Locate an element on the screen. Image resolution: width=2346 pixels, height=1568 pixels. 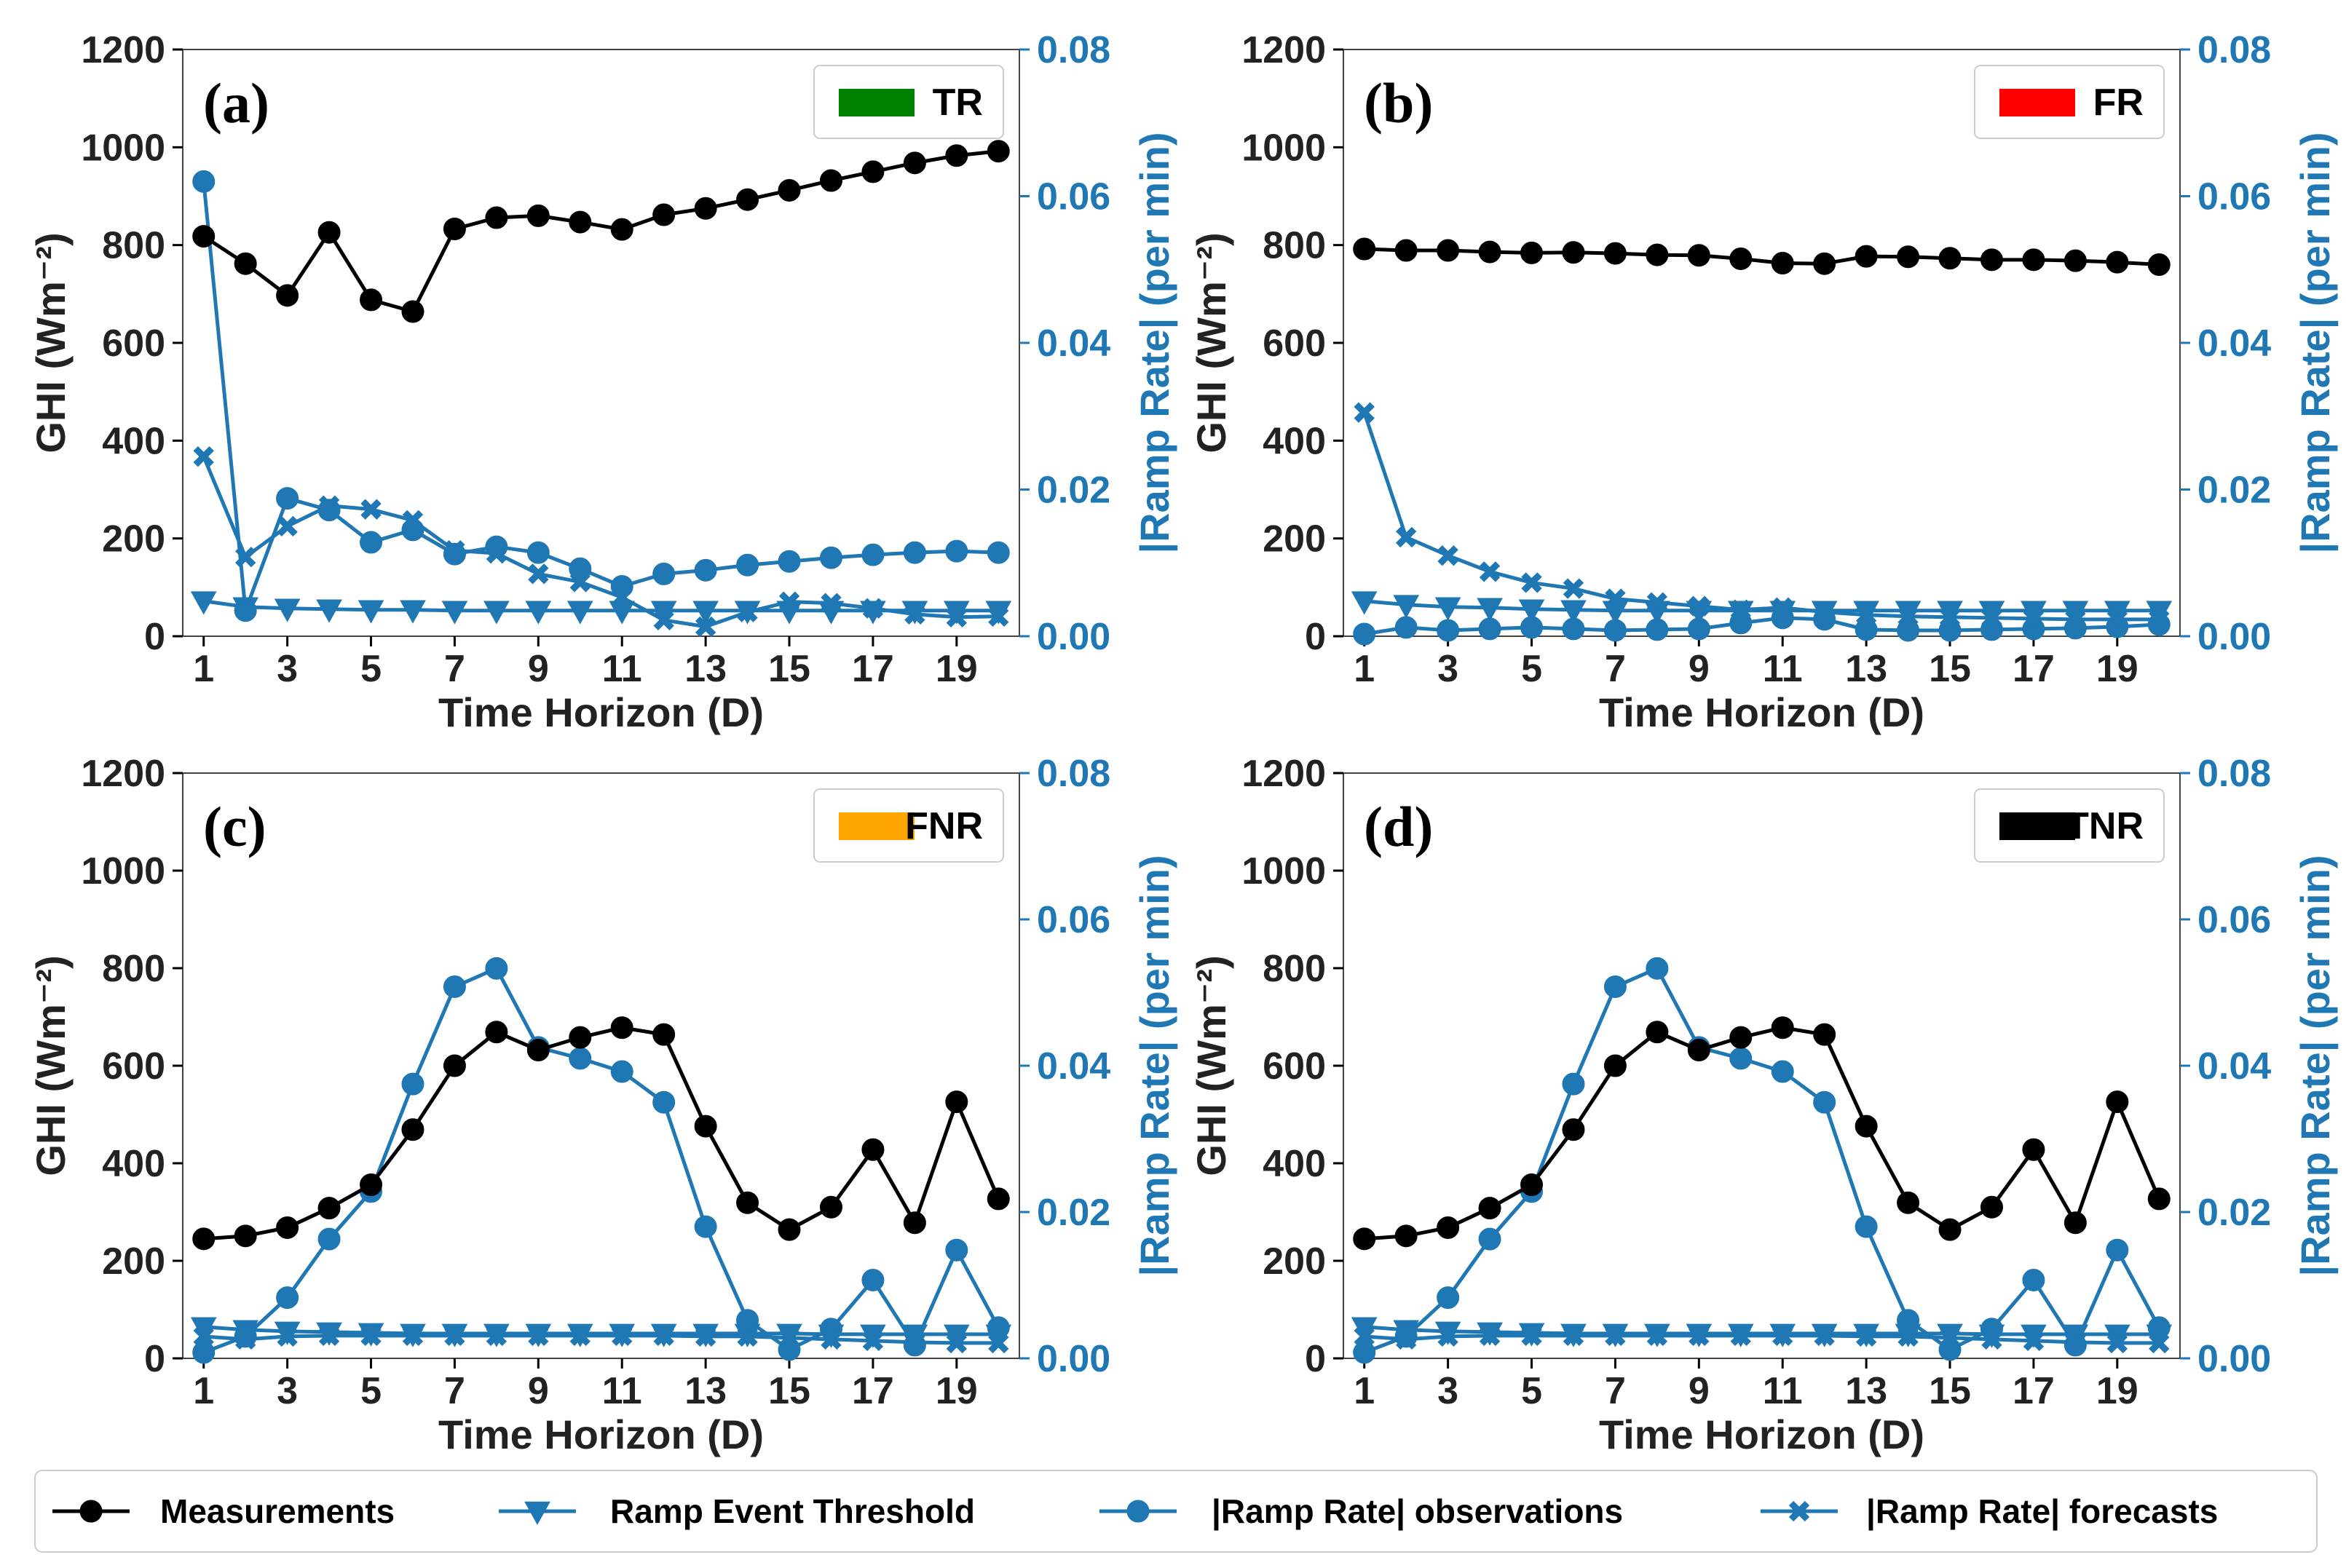
legend-item-4: |Ramp Rate| forecasts is located at coordinates (1989, 1511).